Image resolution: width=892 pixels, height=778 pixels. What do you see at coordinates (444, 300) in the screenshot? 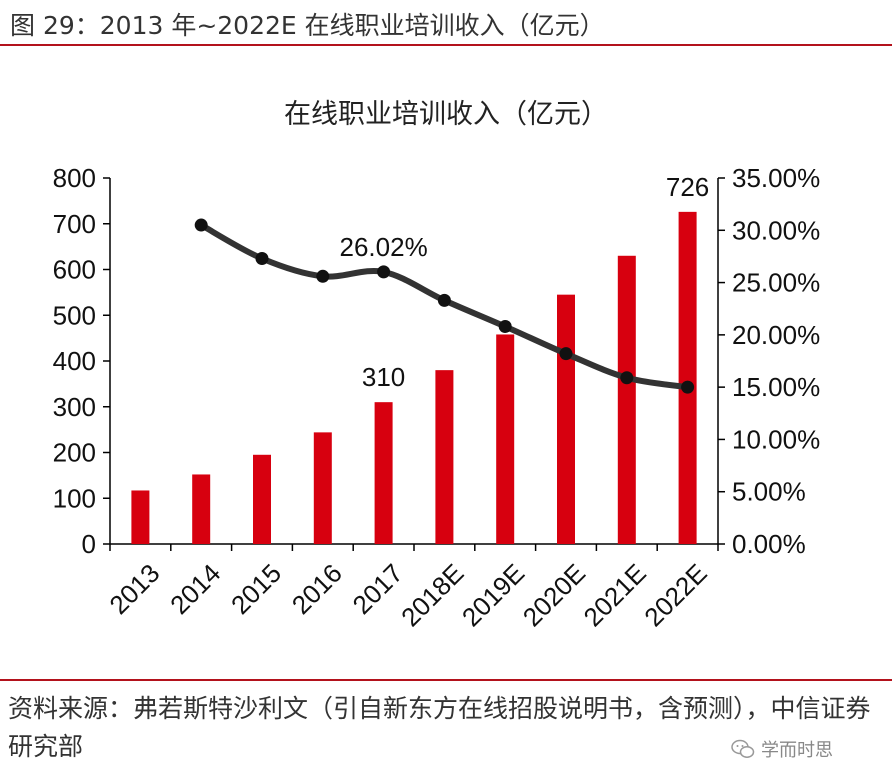
I see `line-point-2018E` at bounding box center [444, 300].